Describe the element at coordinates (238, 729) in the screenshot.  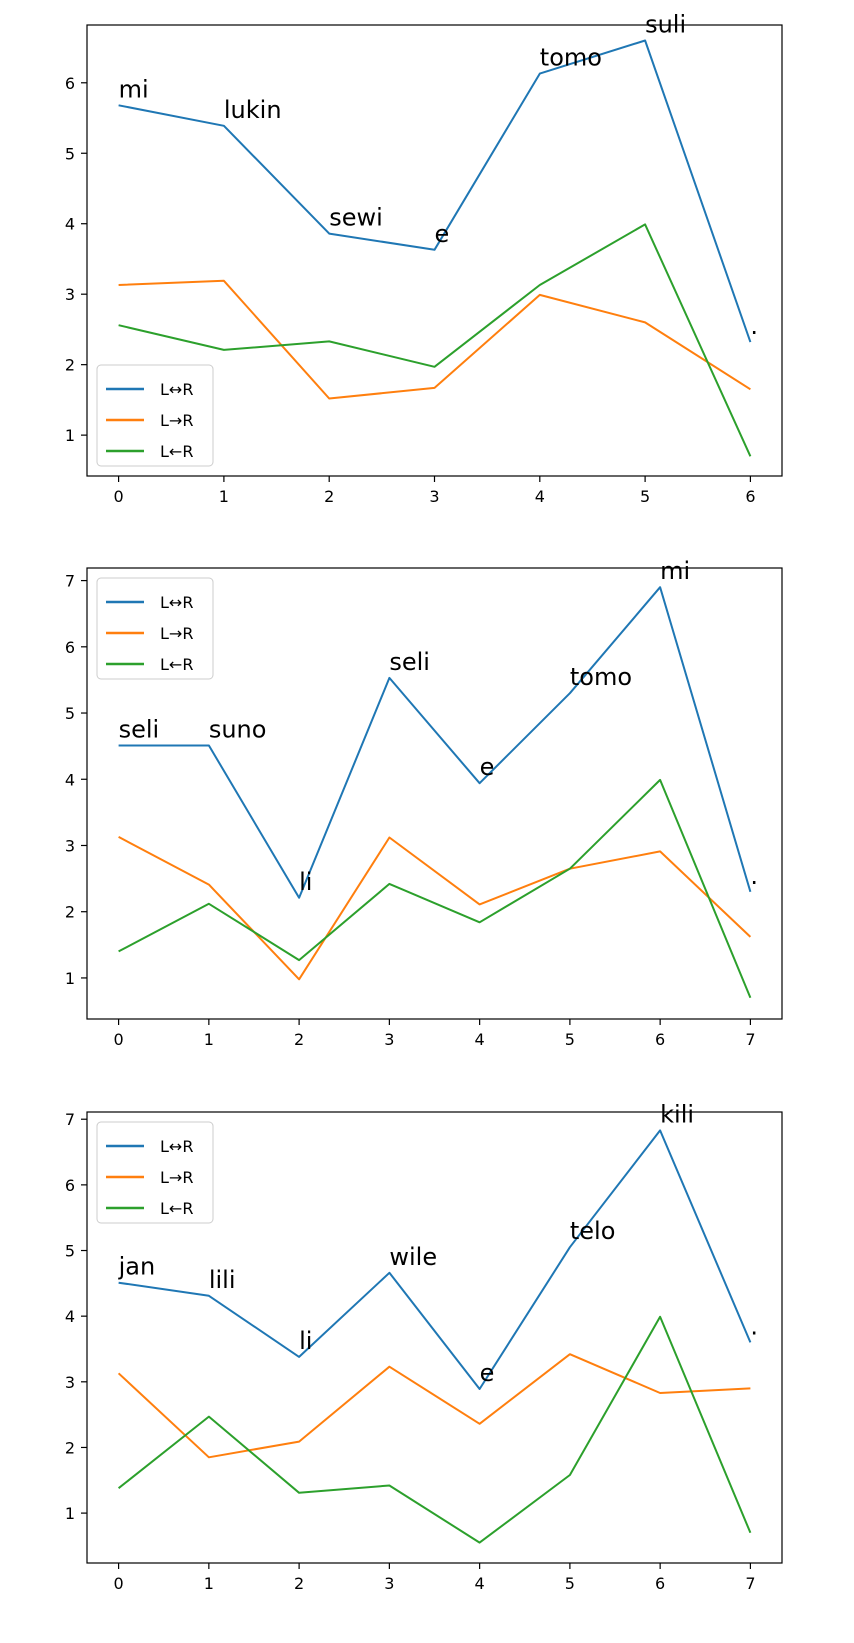
I see `word-annotation: suno` at that location.